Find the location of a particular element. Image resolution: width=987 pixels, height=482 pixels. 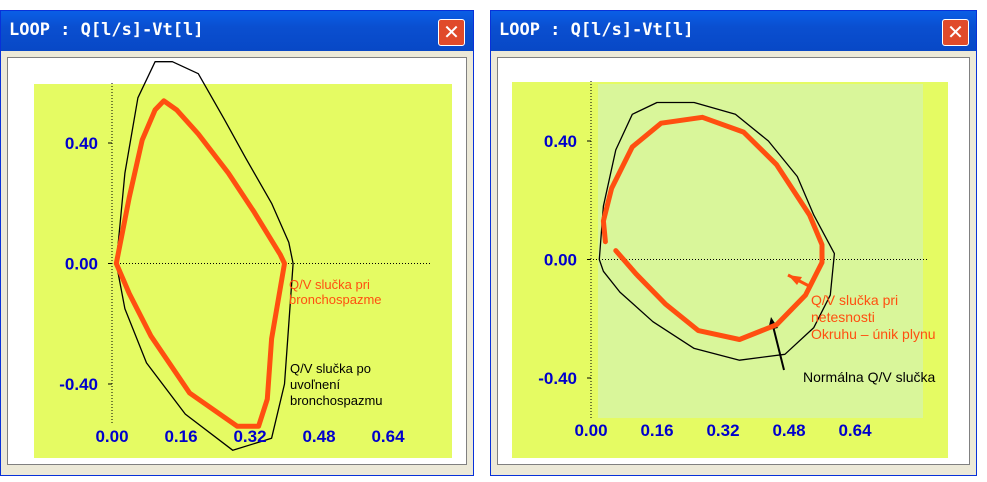

annotation-leak-2: netesnosti is located at coordinates (843, 317).